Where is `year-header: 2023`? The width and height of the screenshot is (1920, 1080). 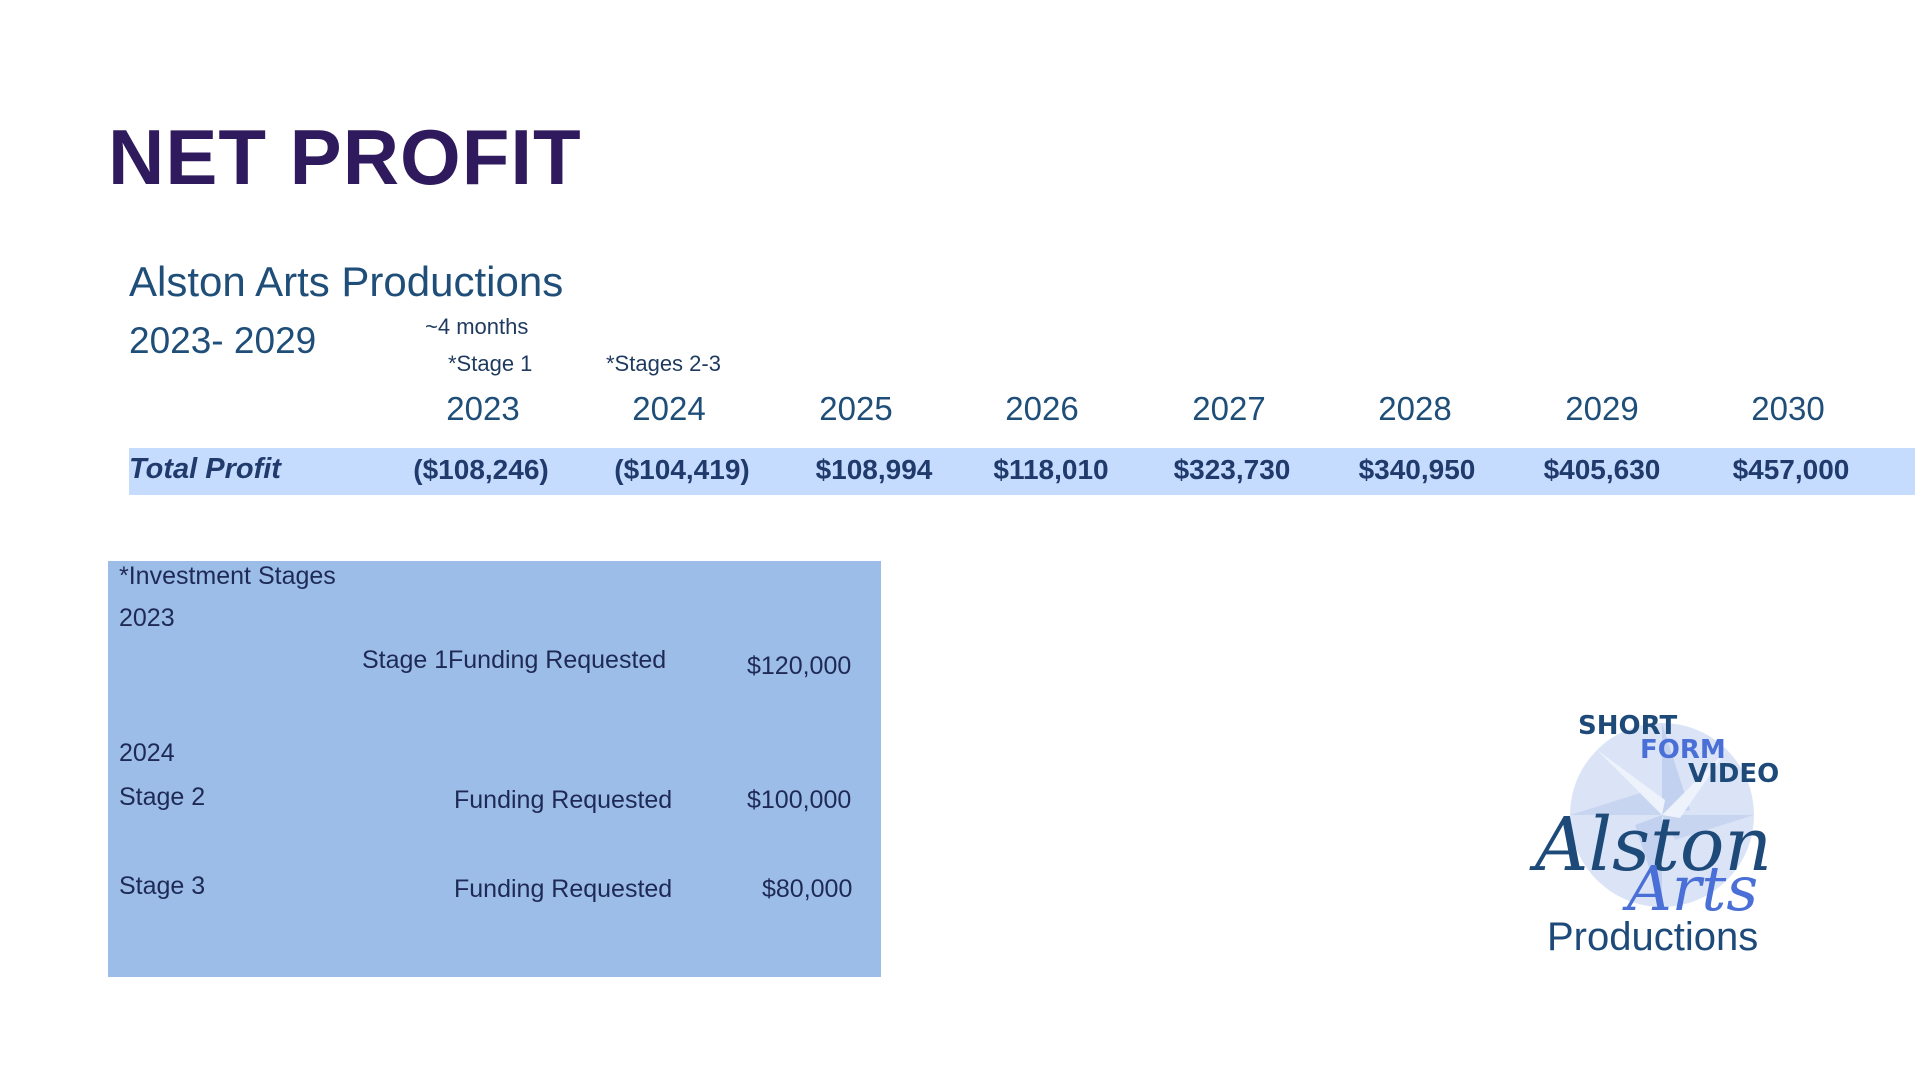
year-header: 2023 is located at coordinates (483, 408).